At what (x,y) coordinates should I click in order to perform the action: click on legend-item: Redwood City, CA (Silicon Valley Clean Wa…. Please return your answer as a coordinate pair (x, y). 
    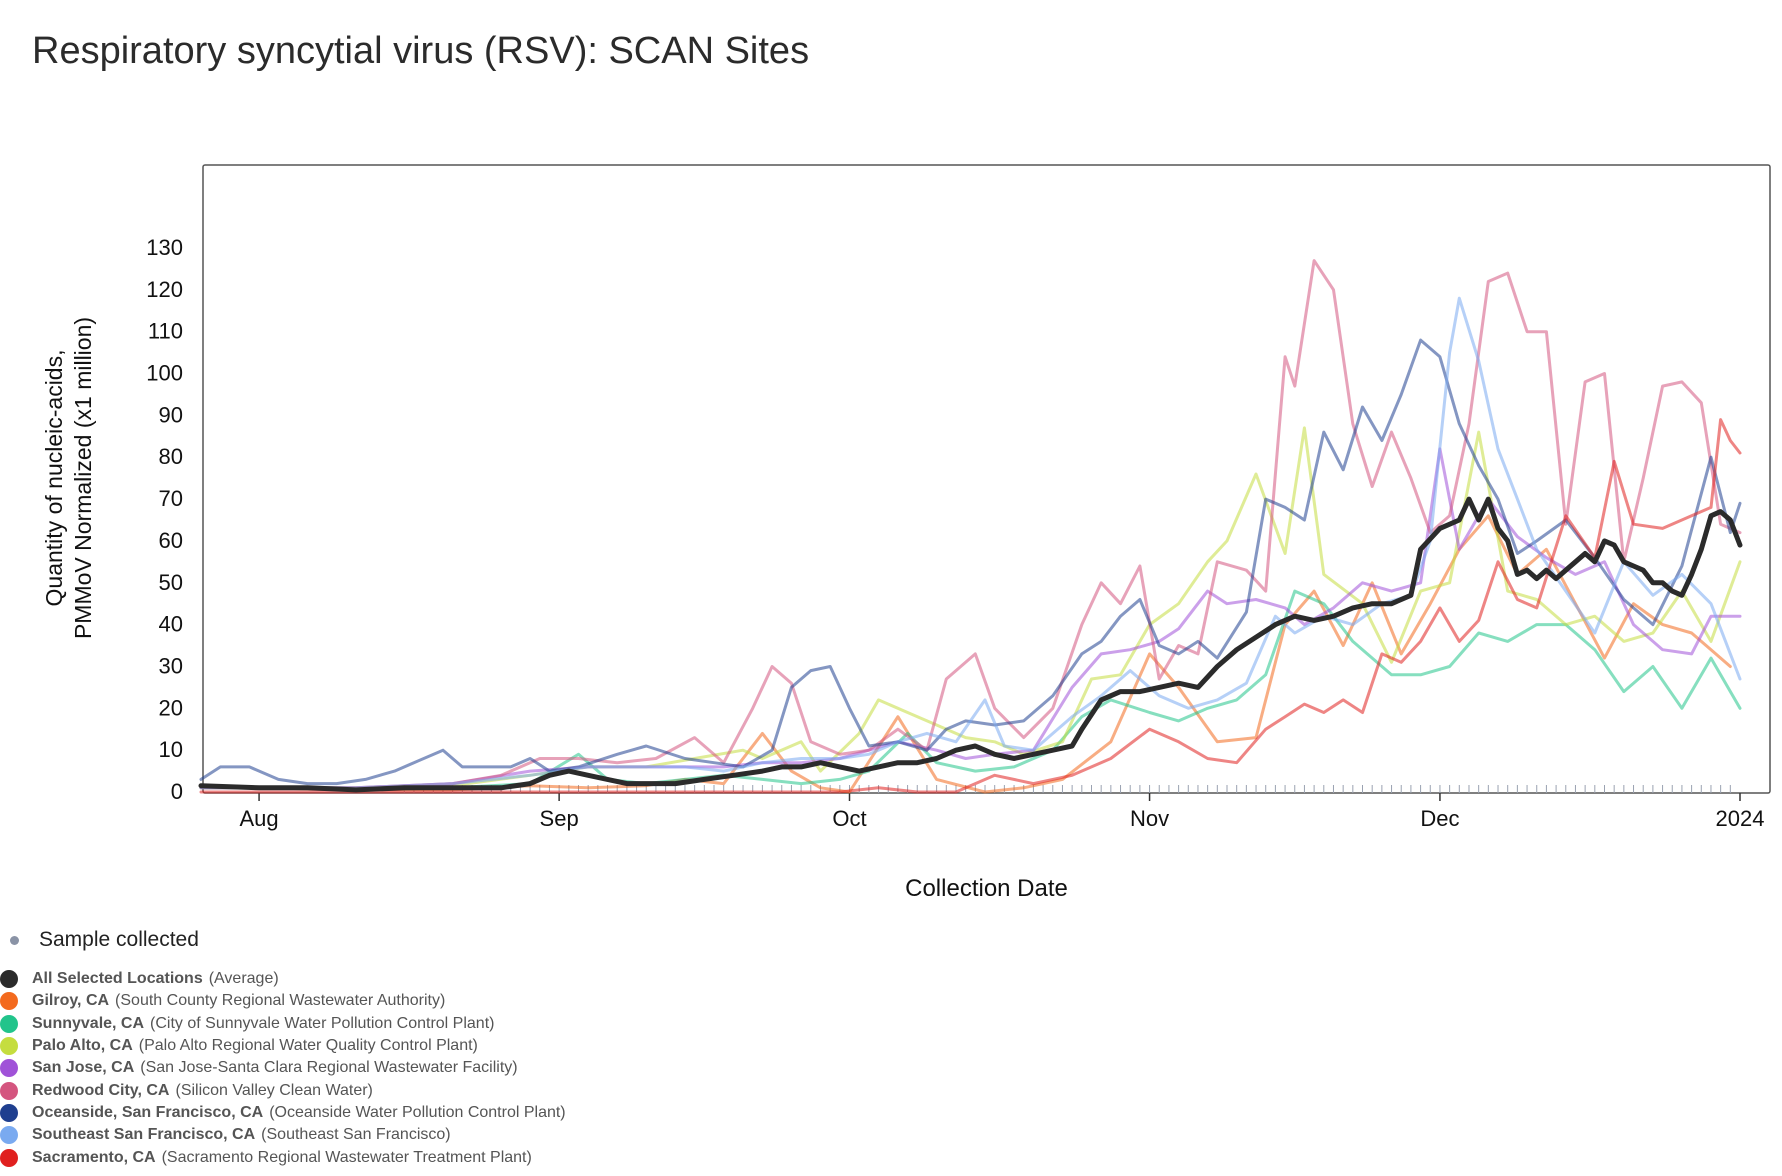
    Looking at the image, I should click on (450, 1090).